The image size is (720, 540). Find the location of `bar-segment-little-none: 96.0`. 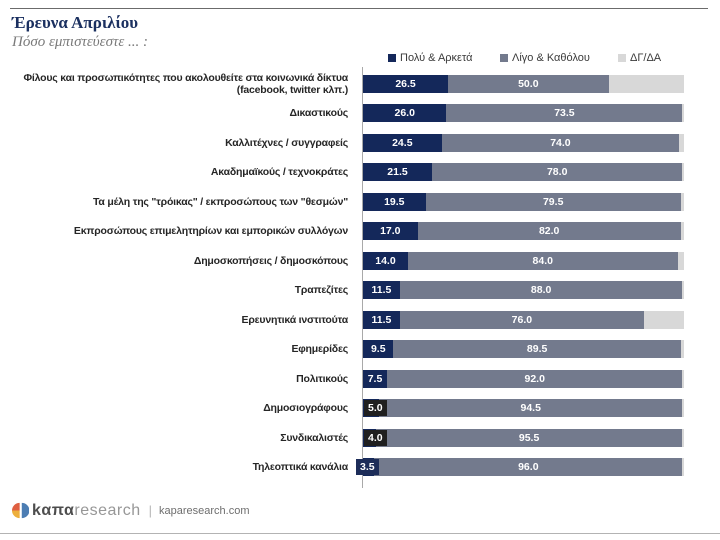

bar-segment-little-none: 96.0 is located at coordinates (528, 467).